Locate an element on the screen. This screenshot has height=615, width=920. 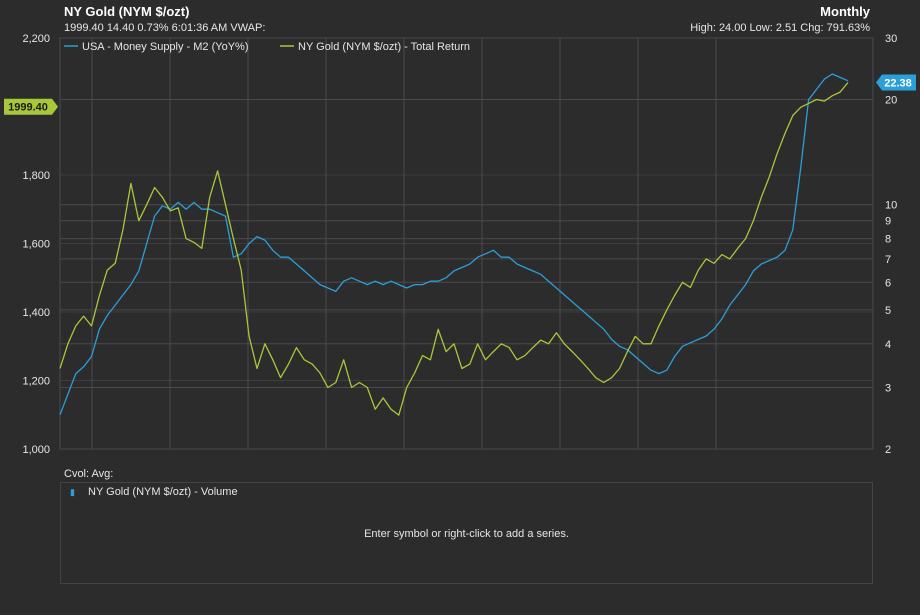
left-tick-label: 1,800 is located at coordinates (36, 176).